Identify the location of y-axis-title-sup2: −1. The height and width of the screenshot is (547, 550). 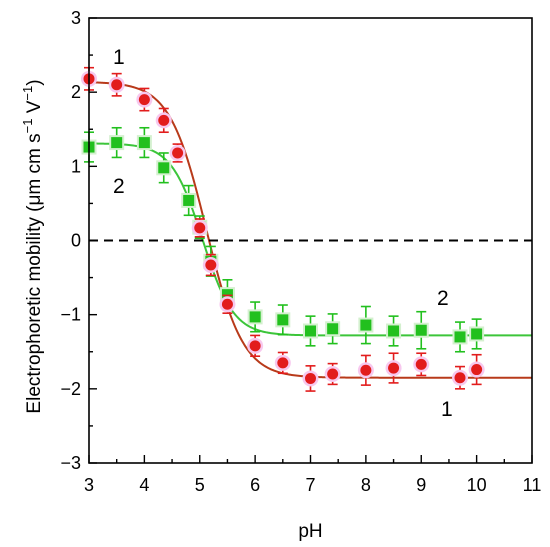
(27, 93).